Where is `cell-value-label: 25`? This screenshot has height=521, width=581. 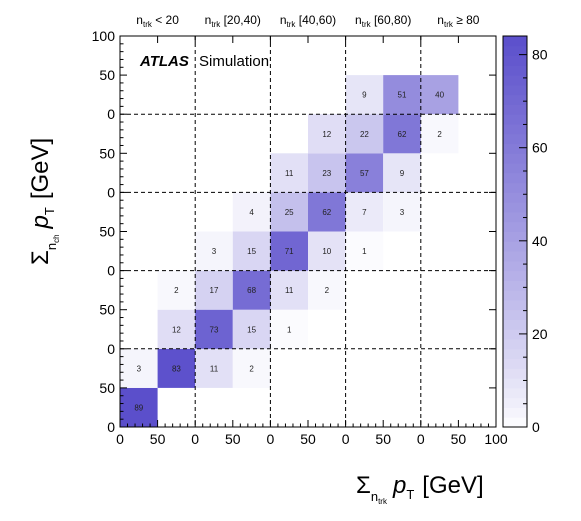
cell-value-label: 25 is located at coordinates (289, 212).